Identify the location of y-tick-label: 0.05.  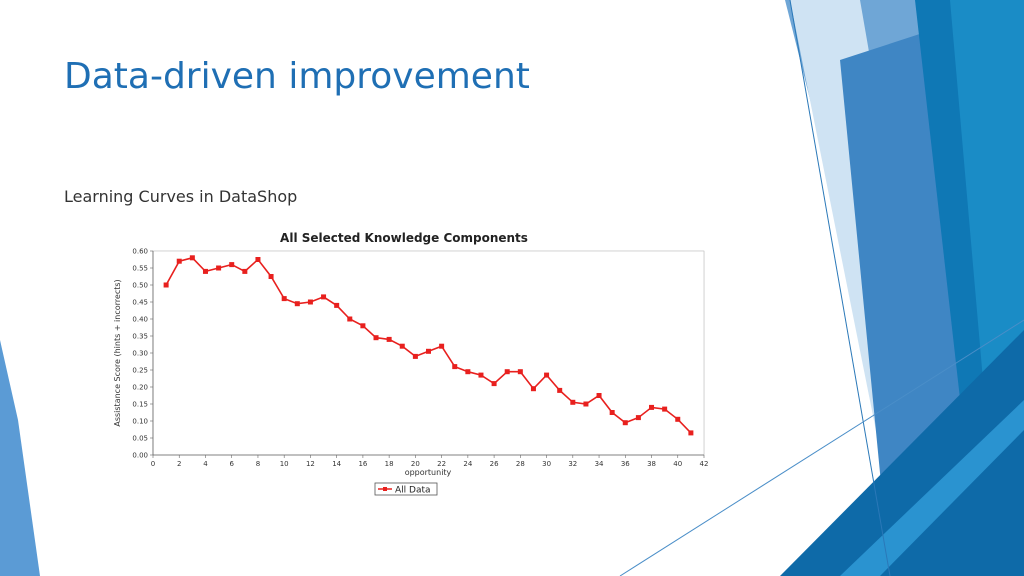
(140, 439).